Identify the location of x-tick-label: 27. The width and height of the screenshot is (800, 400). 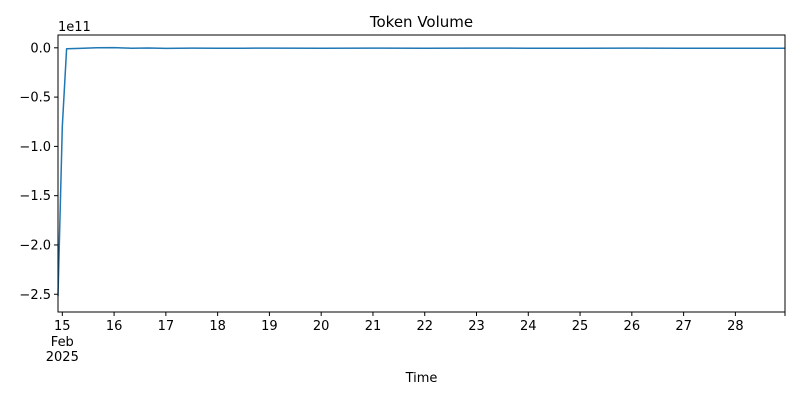
(683, 326).